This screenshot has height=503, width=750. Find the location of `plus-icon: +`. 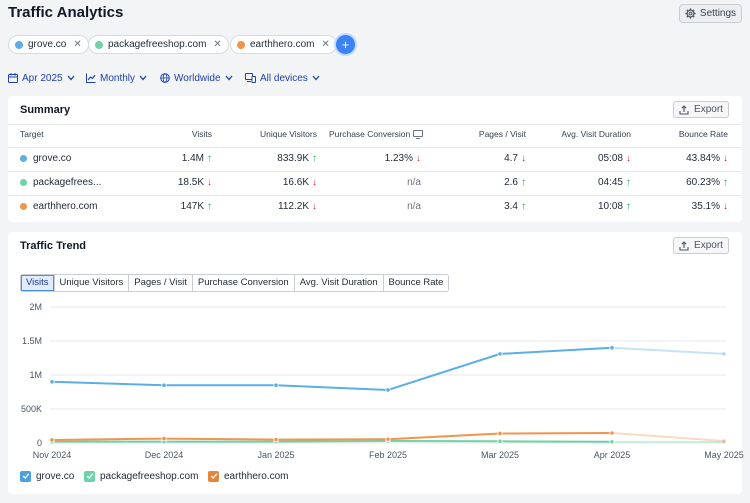

plus-icon: + is located at coordinates (345, 44).